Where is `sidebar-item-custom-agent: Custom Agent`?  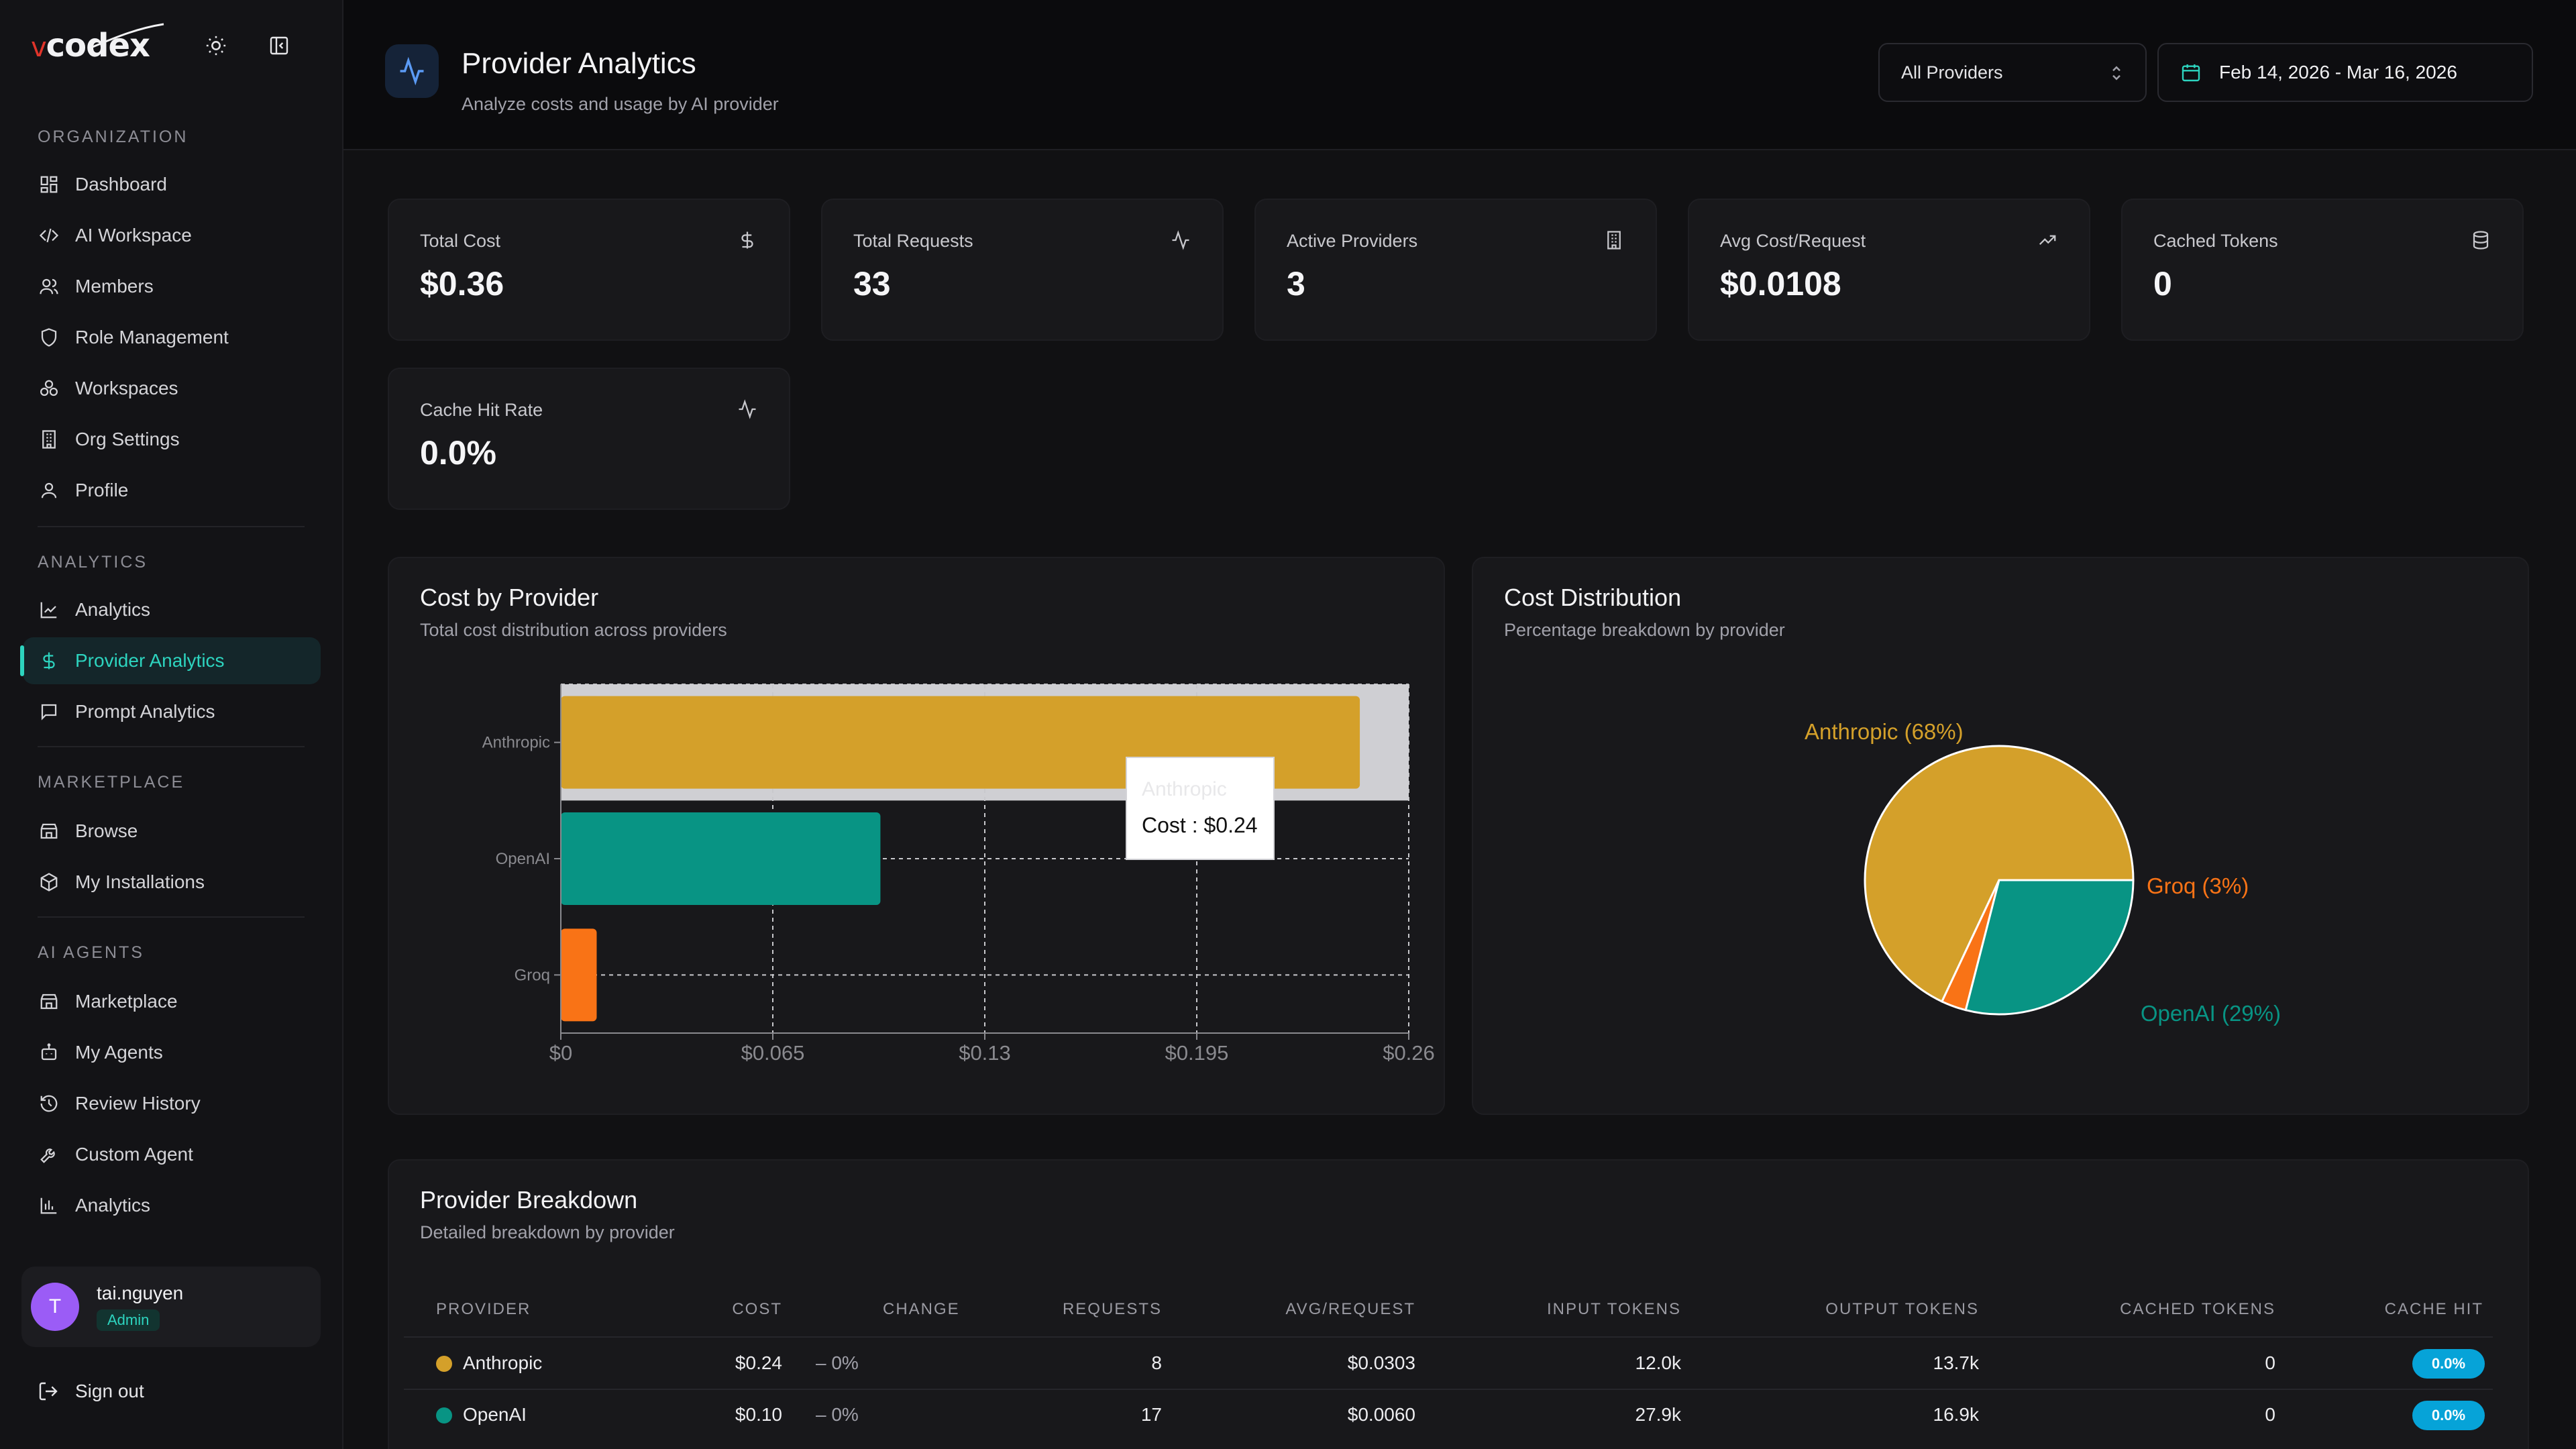
sidebar-item-custom-agent: Custom Agent is located at coordinates (172, 1154).